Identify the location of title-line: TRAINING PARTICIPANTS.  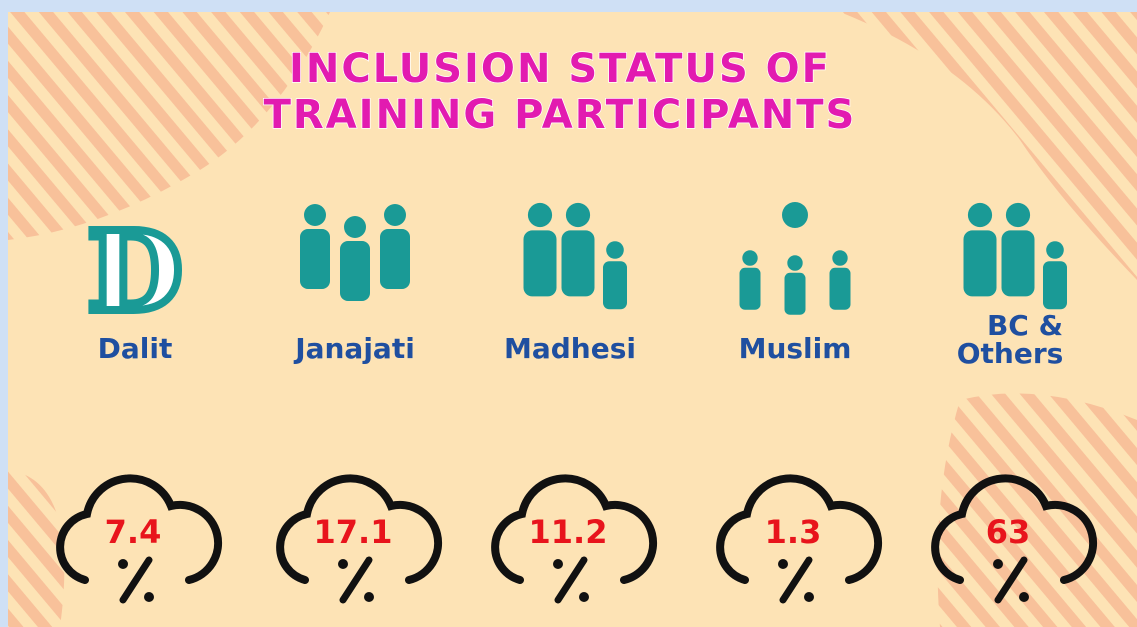
(560, 115).